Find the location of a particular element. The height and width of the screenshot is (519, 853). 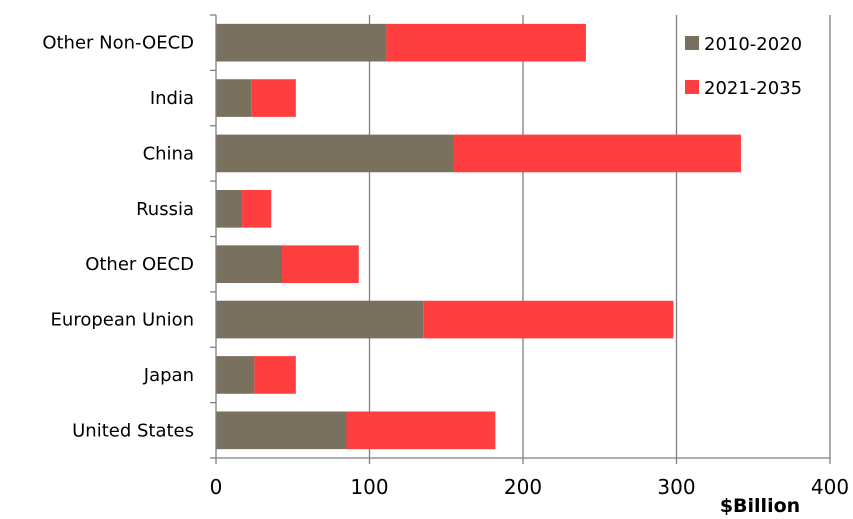

bar-russia-2021-2035 is located at coordinates (257, 208).